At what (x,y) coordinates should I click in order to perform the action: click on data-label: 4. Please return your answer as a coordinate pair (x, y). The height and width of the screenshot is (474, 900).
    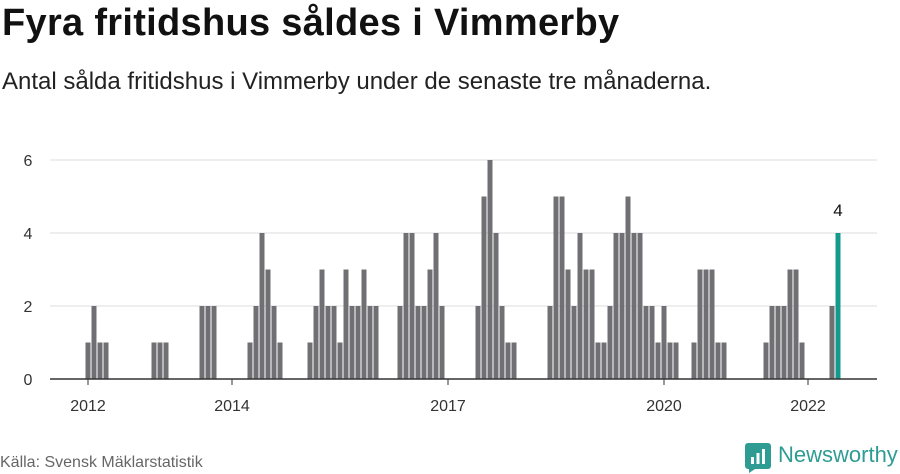
    Looking at the image, I should click on (837, 210).